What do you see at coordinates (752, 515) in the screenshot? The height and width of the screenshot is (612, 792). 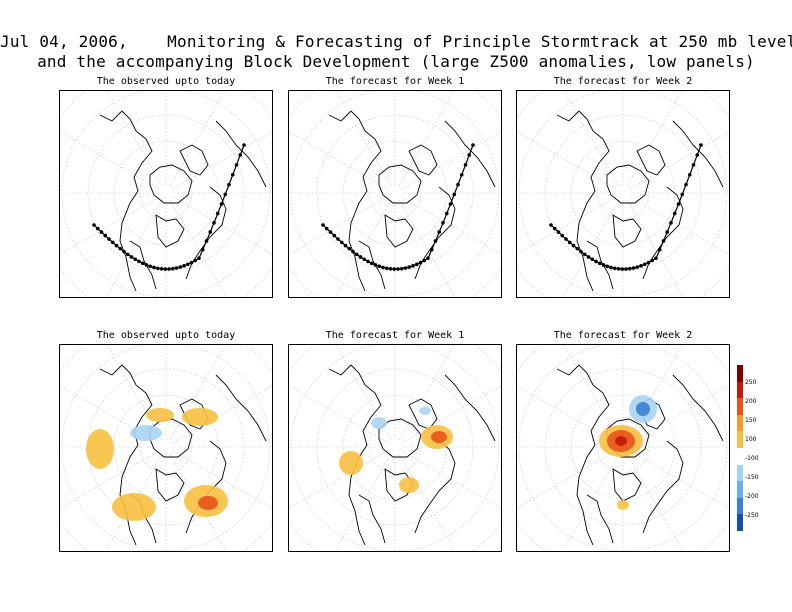 I see `colorbar-label: -250` at bounding box center [752, 515].